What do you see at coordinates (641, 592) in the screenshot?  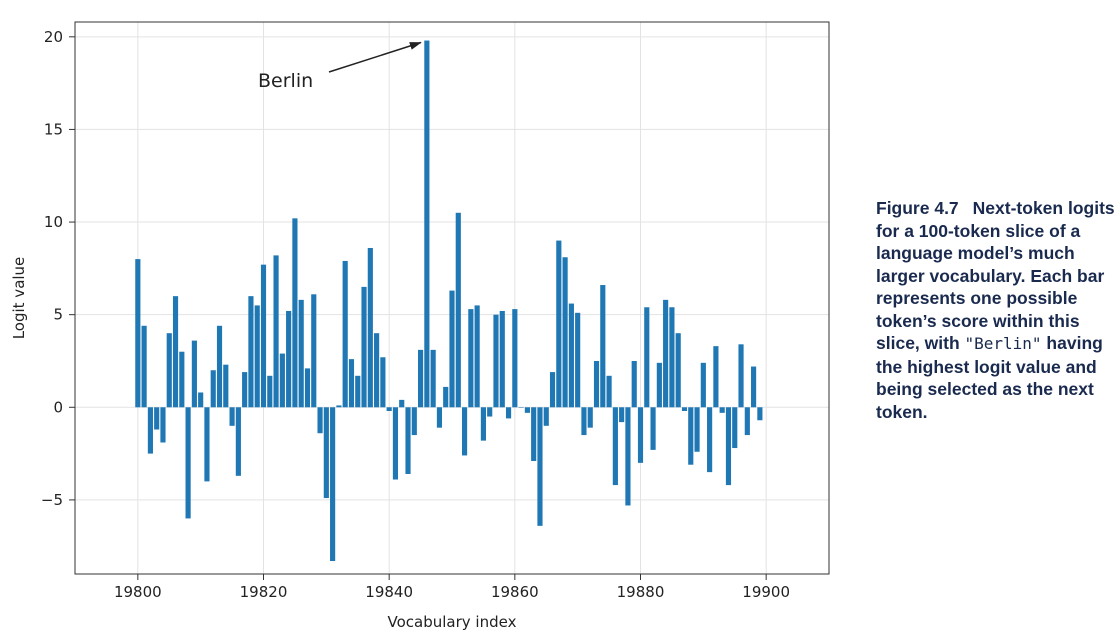 I see `x-tick-label: 19880` at bounding box center [641, 592].